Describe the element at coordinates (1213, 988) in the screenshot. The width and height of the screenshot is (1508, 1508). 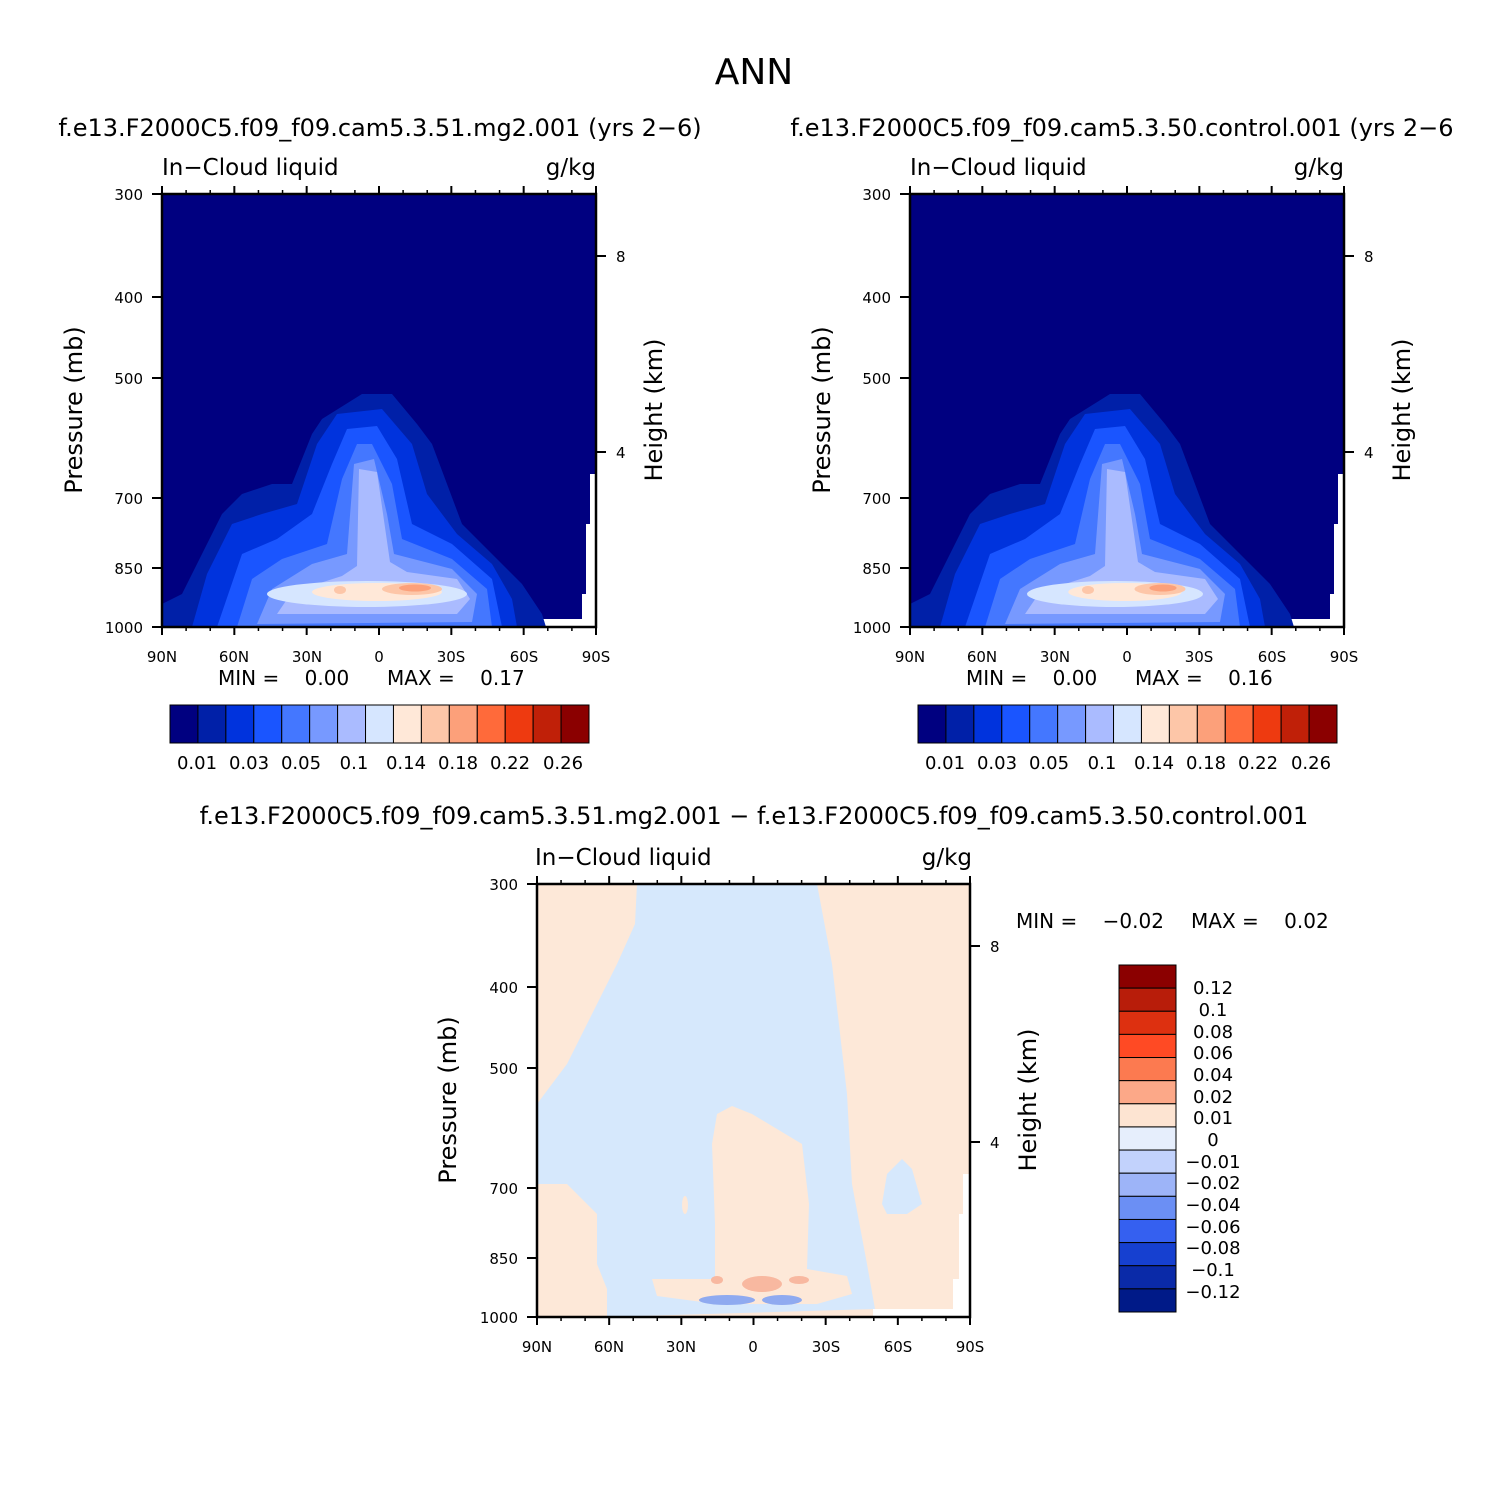
I see `panel-diff-cbar-label: 0.12` at that location.